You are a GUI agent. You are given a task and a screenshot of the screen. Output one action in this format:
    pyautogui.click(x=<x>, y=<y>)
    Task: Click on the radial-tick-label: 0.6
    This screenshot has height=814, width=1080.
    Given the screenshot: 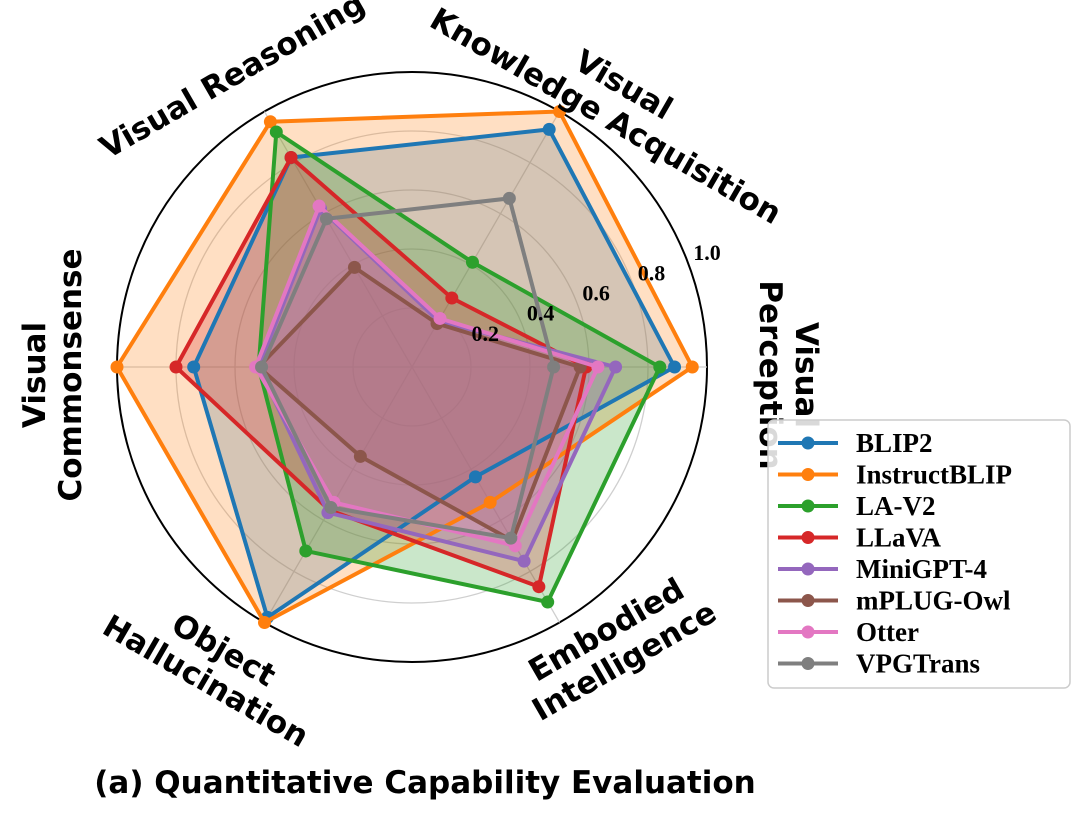 What is the action you would take?
    pyautogui.click(x=596, y=292)
    